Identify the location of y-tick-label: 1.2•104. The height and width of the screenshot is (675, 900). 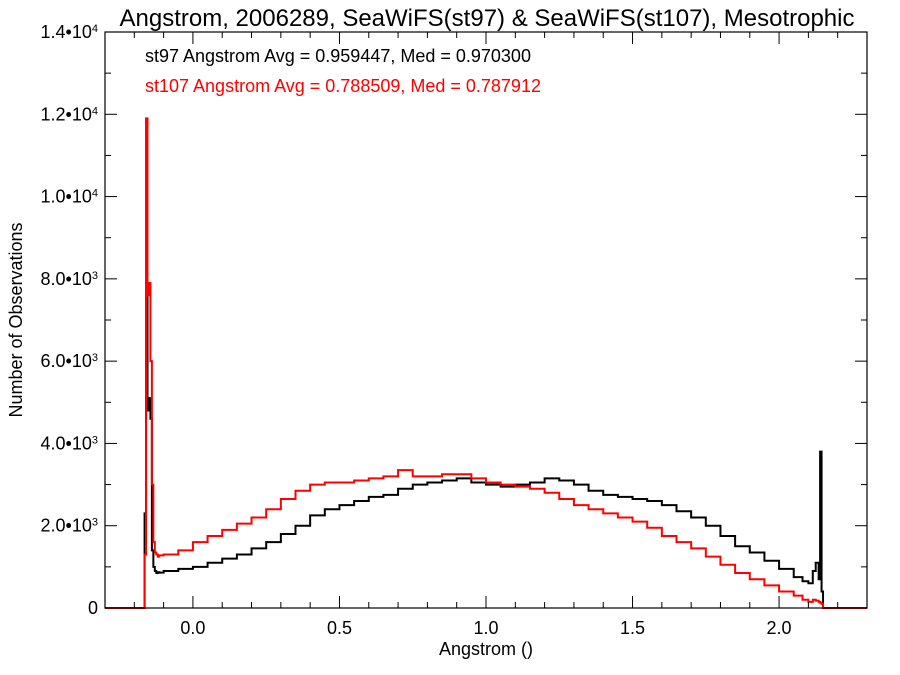
(69, 114).